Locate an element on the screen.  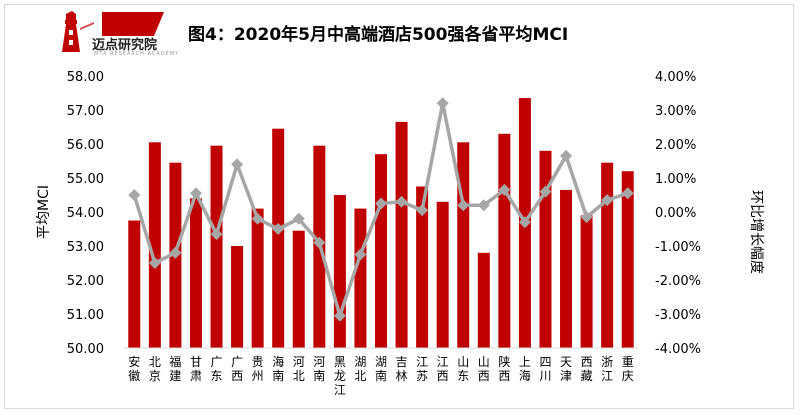
y-tick-label: 56.00 is located at coordinates (85, 145).